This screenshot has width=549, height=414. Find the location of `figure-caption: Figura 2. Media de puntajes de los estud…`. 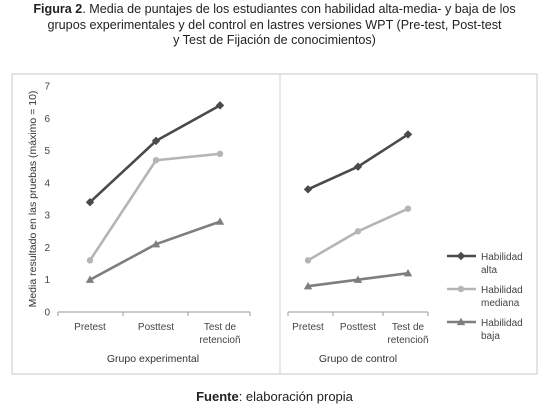

figure-caption: Figura 2. Media de puntajes de los estud… is located at coordinates (274, 25).